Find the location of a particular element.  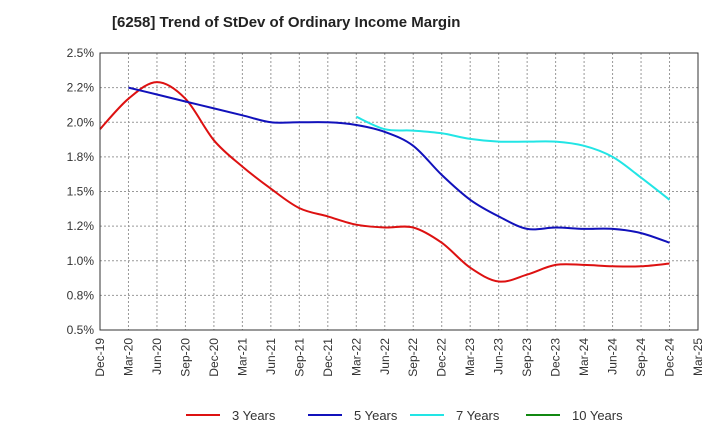

x-tick-label: Sep-24 is located at coordinates (641, 357).